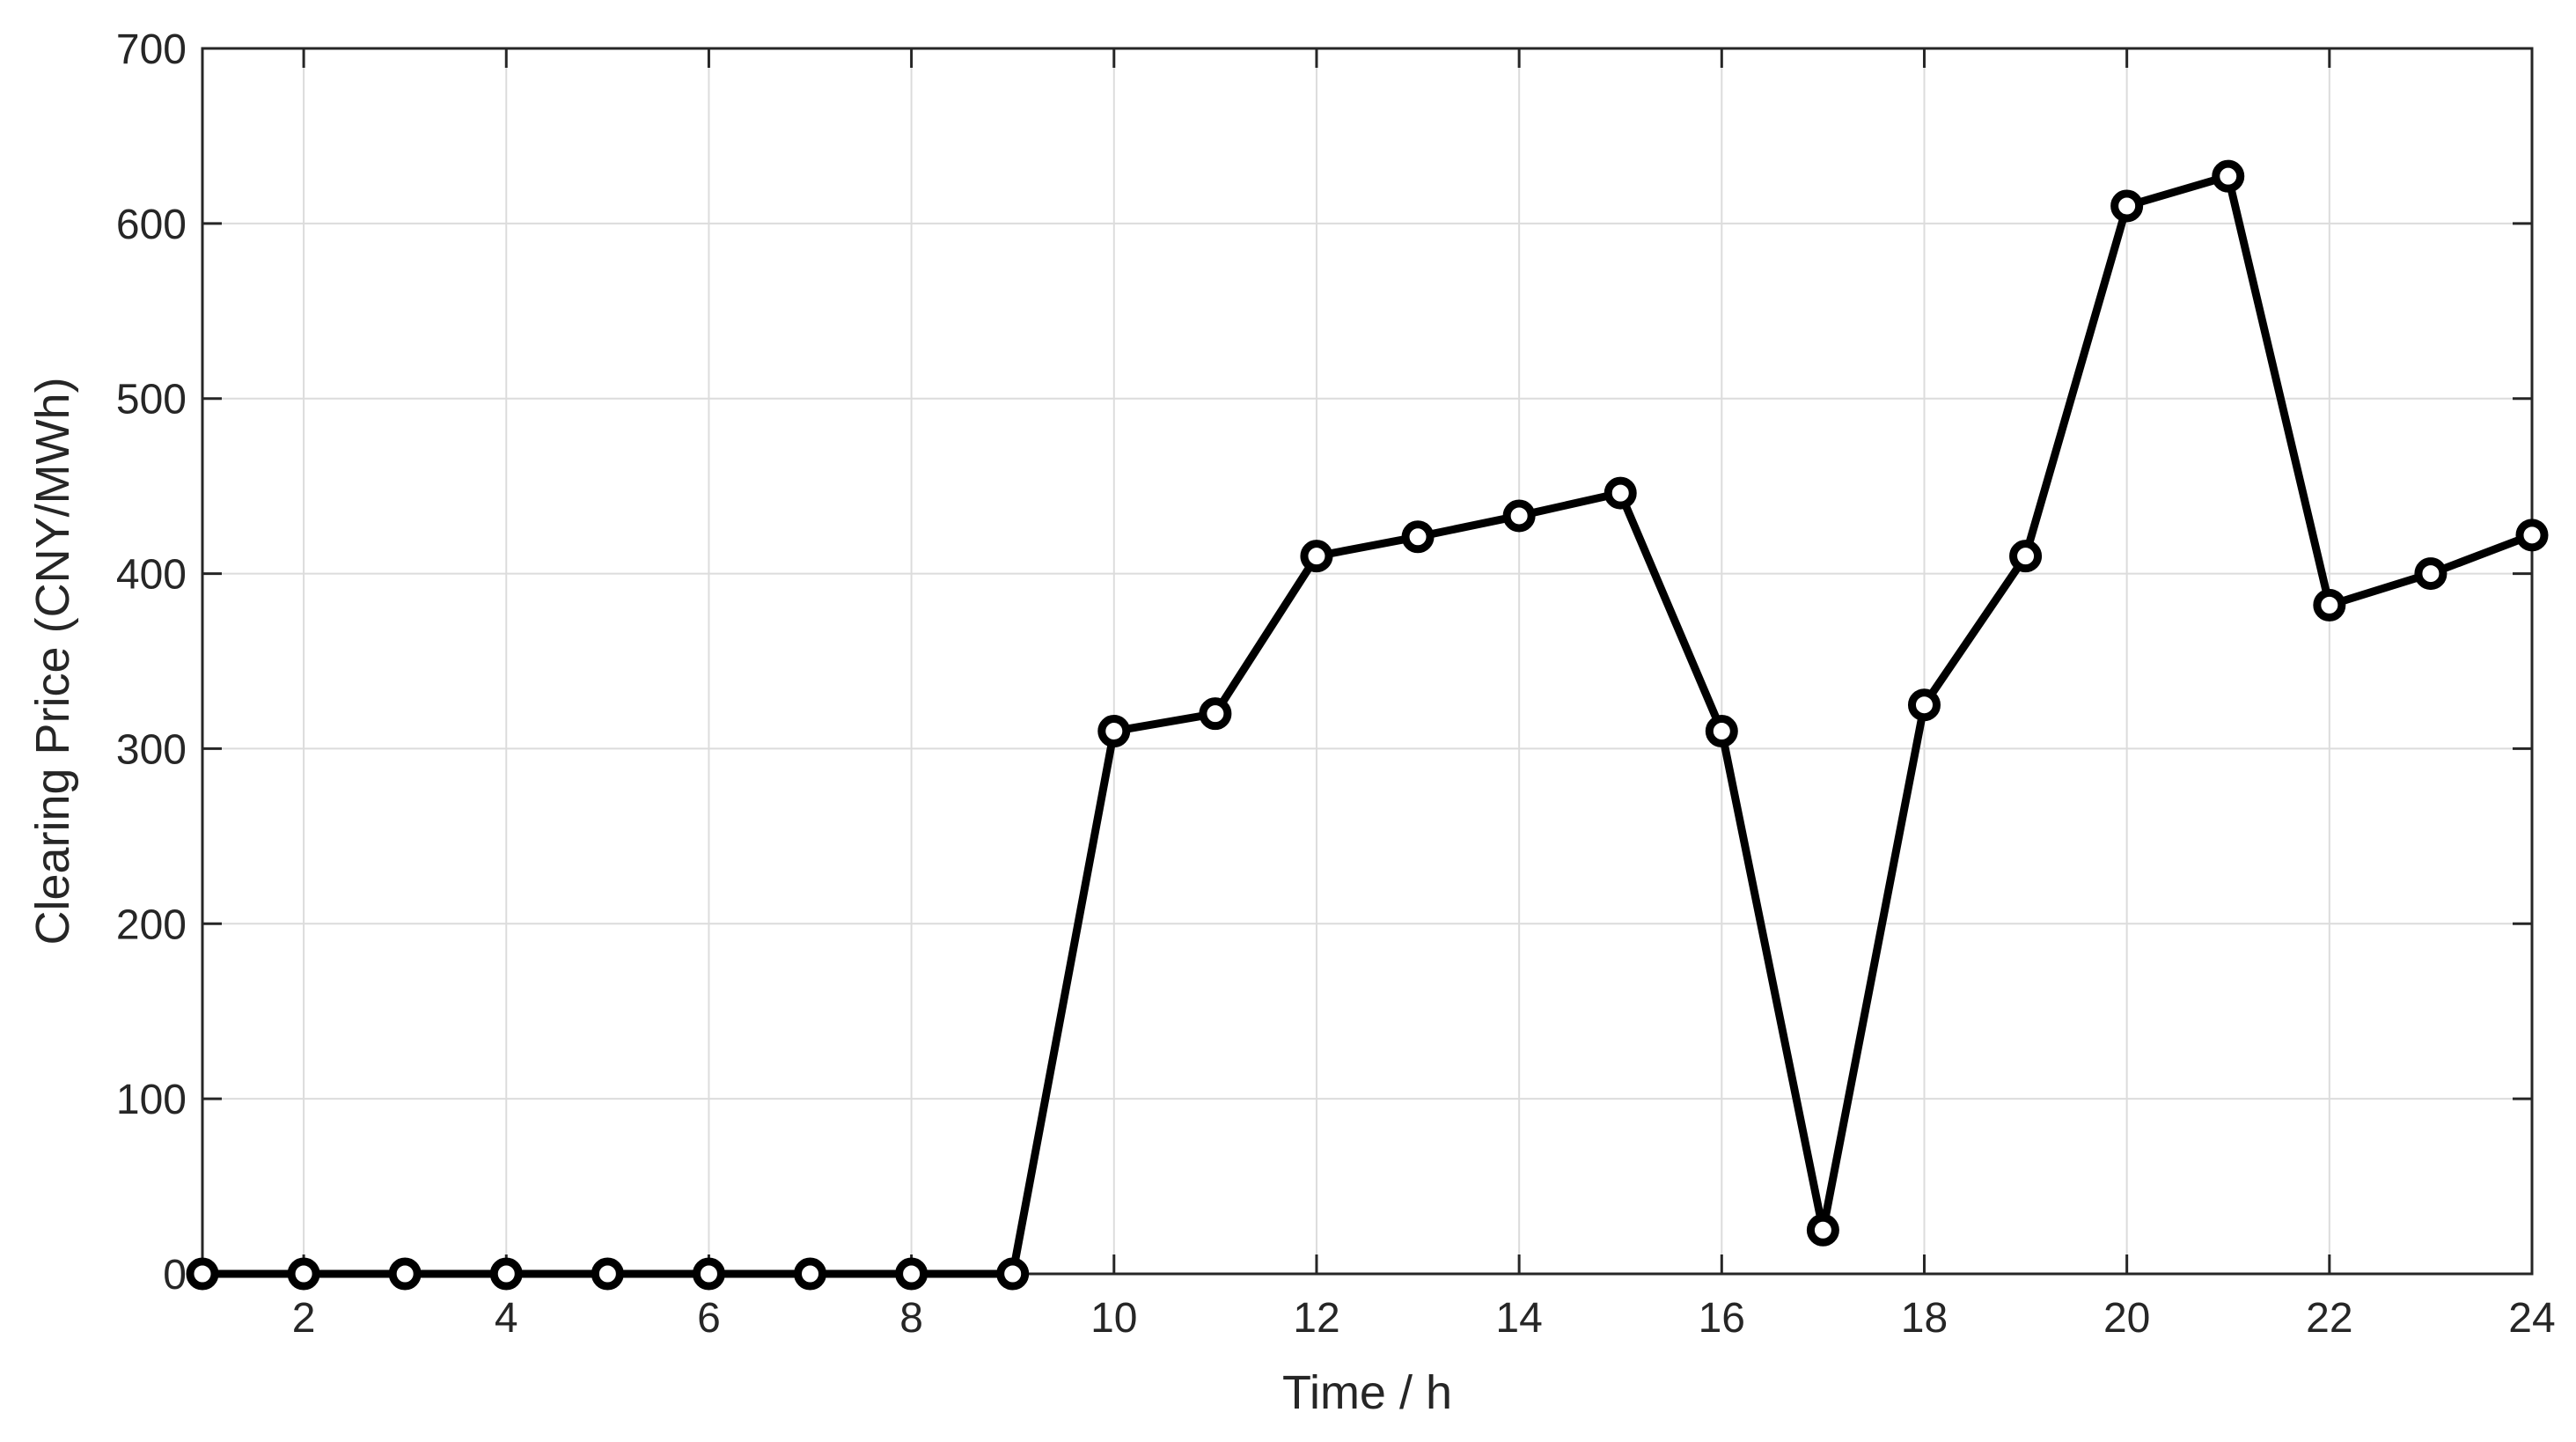 This screenshot has height=1442, width=2576. Describe the element at coordinates (2126, 1318) in the screenshot. I see `x-tick-label: 20` at that location.